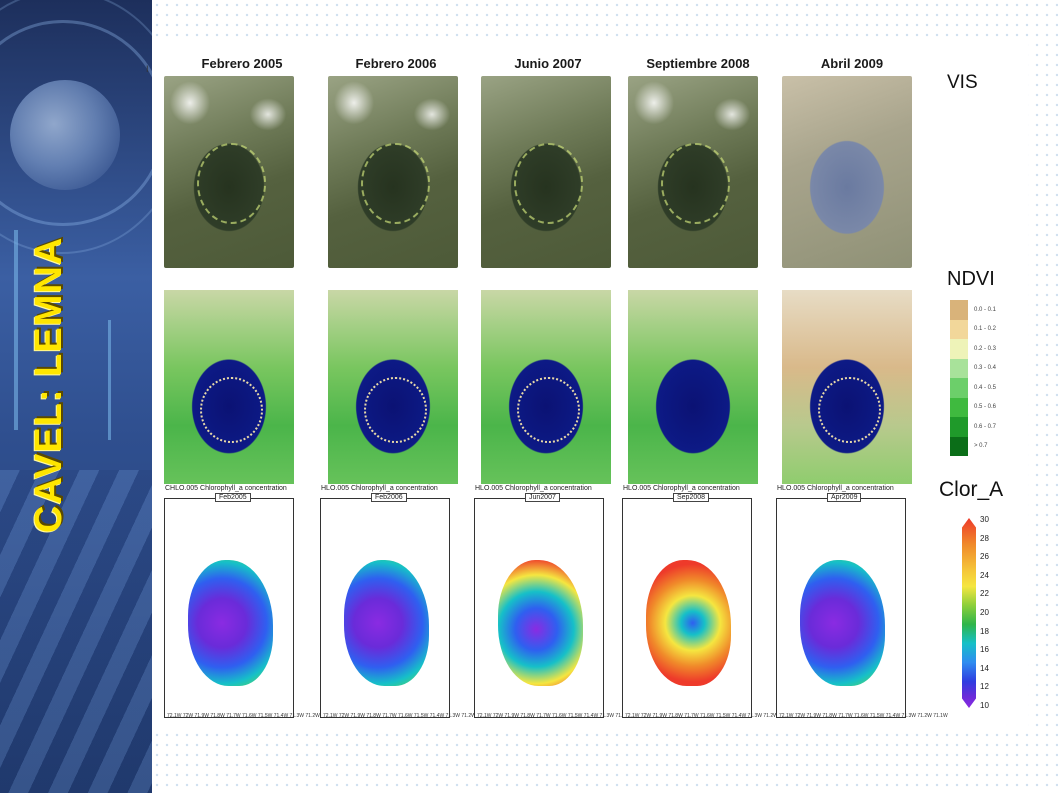 This screenshot has height=793, width=1058. Describe the element at coordinates (49, 385) in the screenshot. I see `slide-title: CAVEL: LEMNA` at that location.